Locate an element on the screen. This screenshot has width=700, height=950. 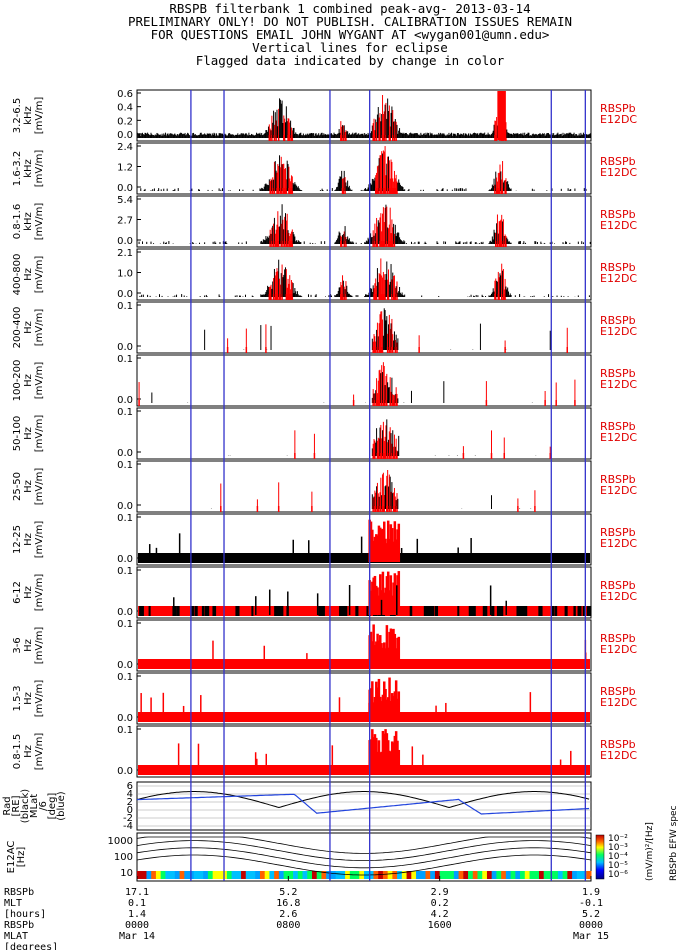
mlat-curve is located at coordinates (363, 804).